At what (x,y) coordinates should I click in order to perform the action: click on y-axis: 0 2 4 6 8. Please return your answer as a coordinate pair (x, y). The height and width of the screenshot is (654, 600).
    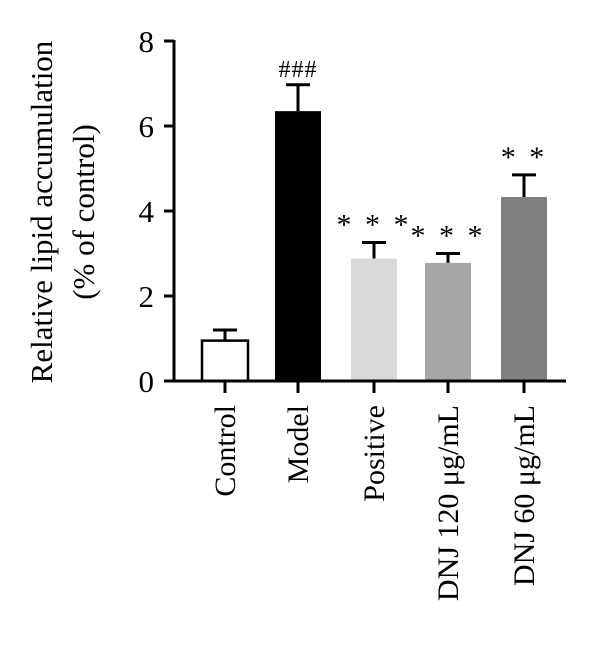
    Looking at the image, I should click on (157, 211).